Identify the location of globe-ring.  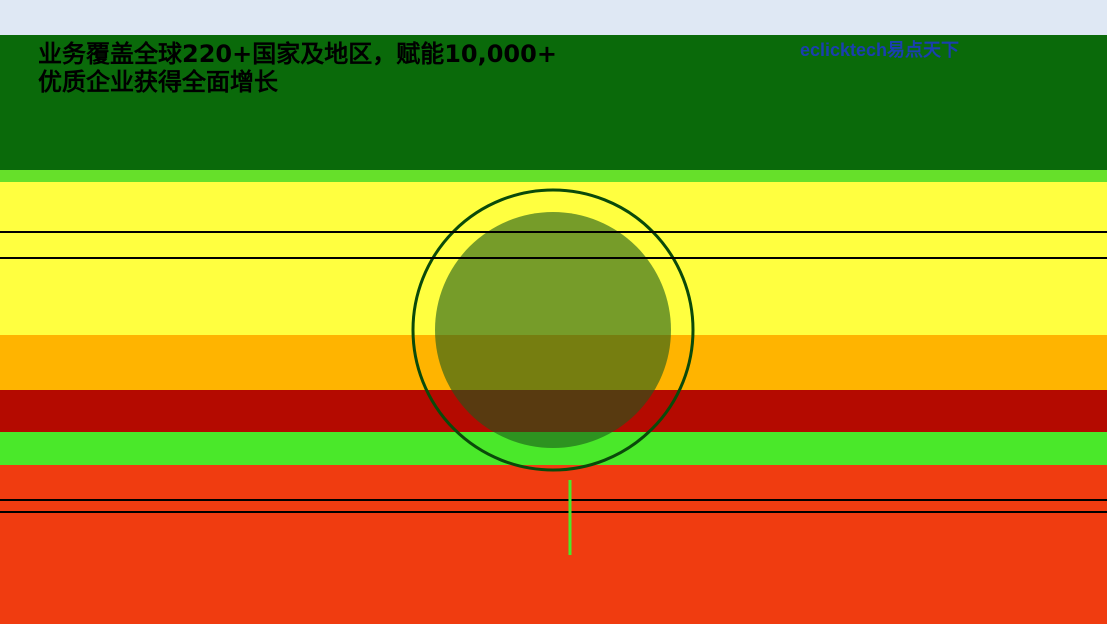
(553, 330).